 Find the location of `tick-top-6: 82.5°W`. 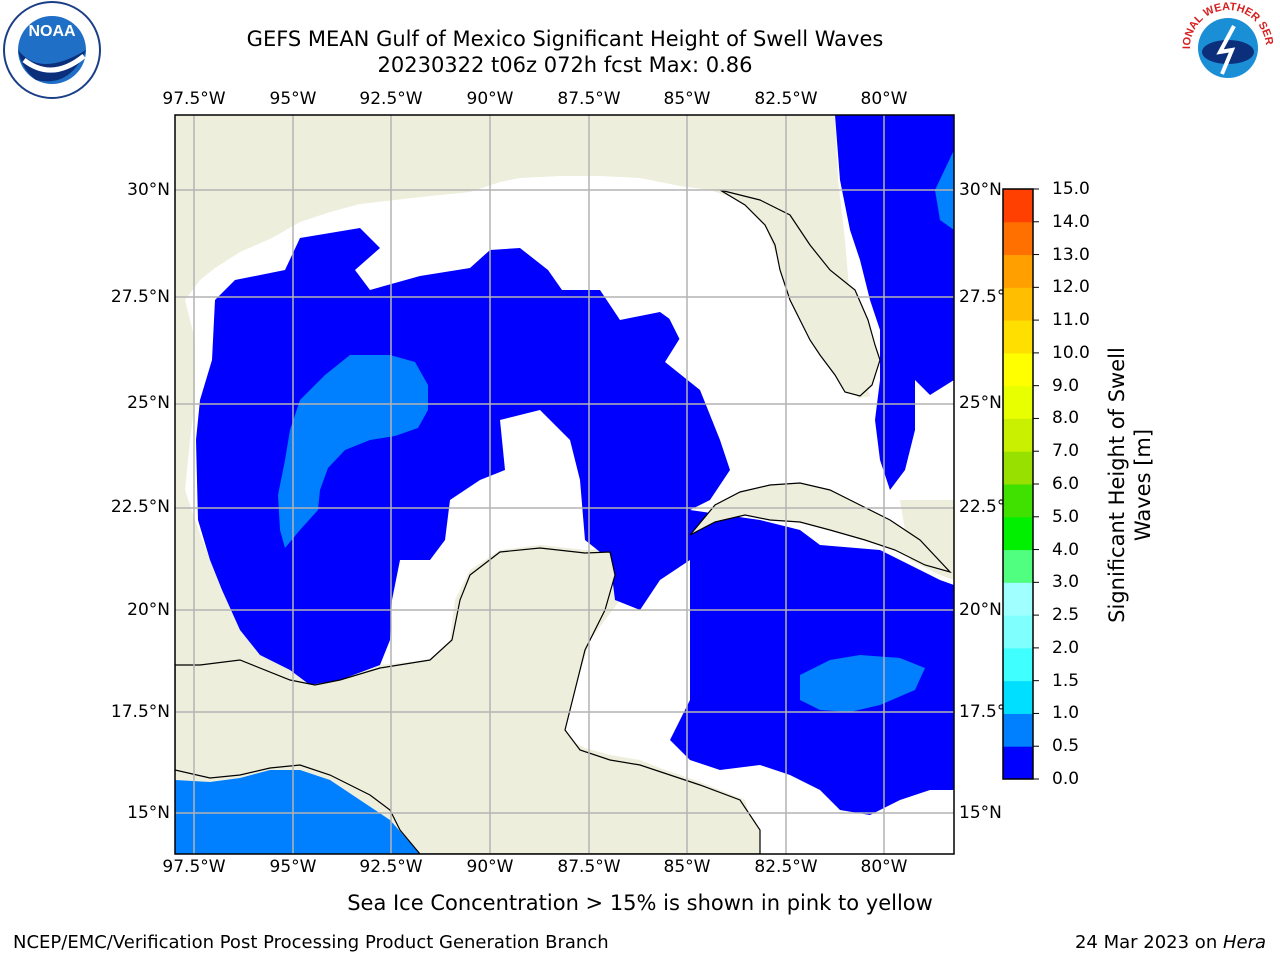

tick-top-6: 82.5°W is located at coordinates (786, 99).